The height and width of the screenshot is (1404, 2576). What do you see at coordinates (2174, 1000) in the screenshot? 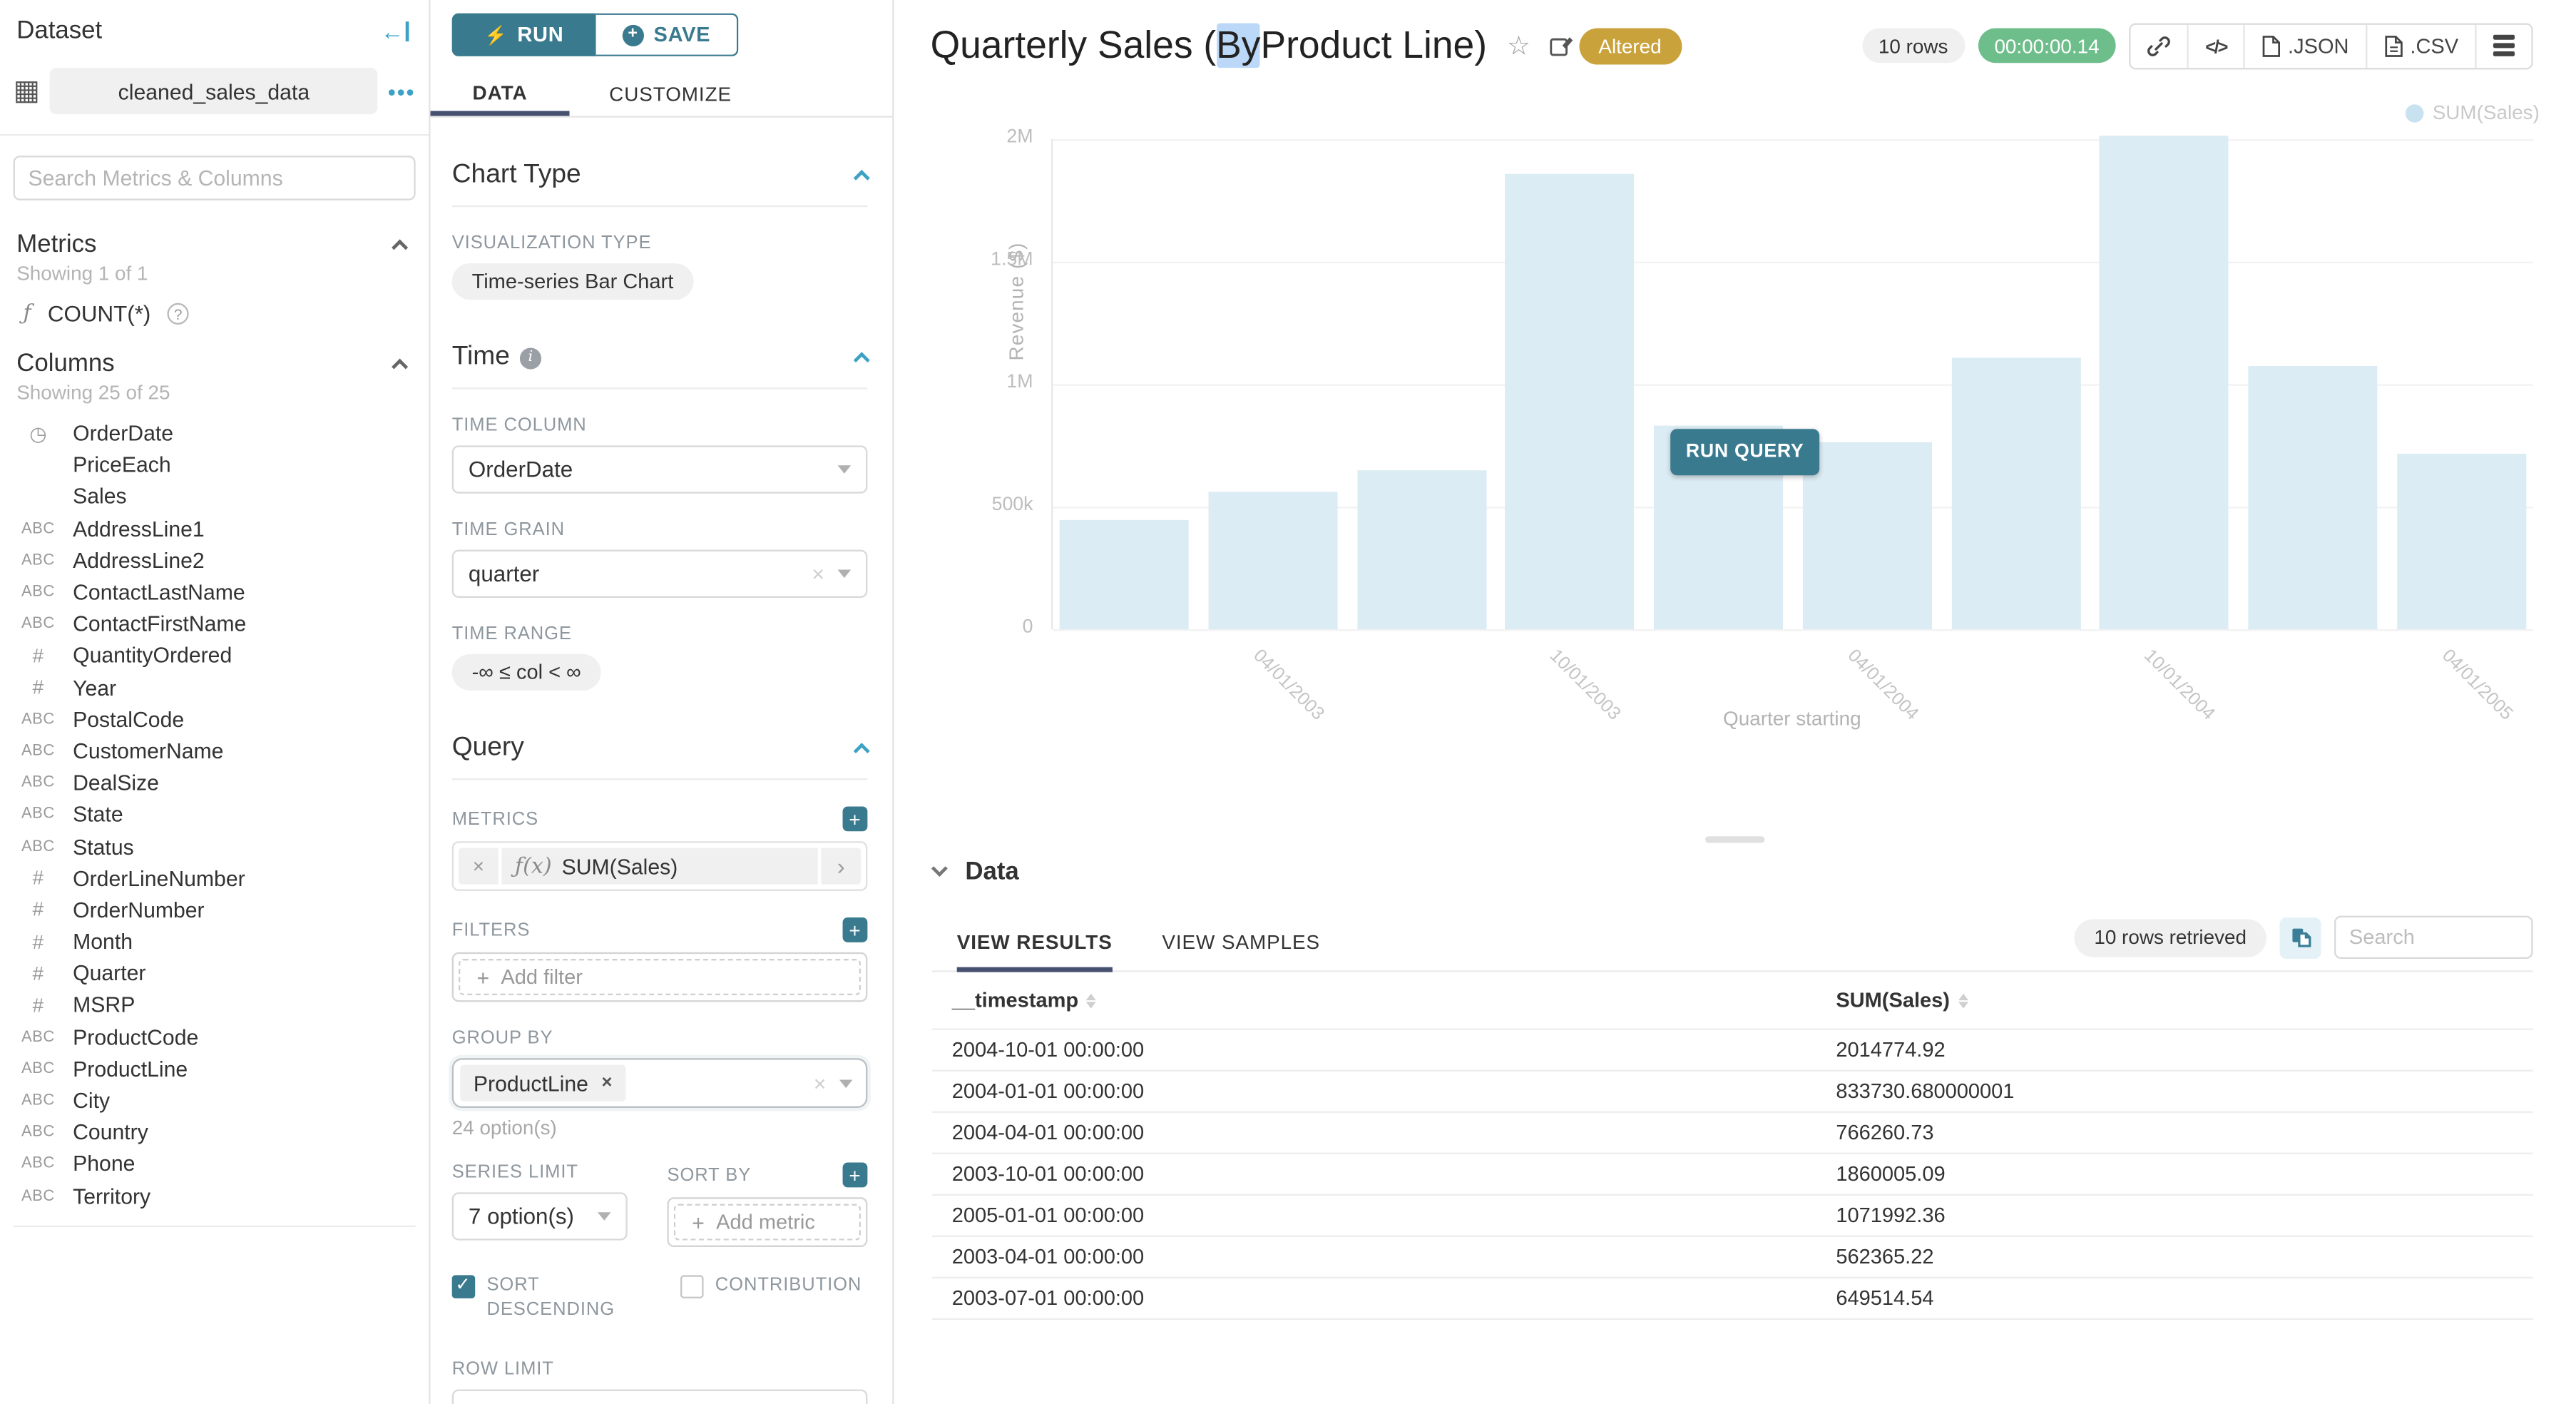
I see `column-header-sum-sales: SUM(Sales)` at bounding box center [2174, 1000].